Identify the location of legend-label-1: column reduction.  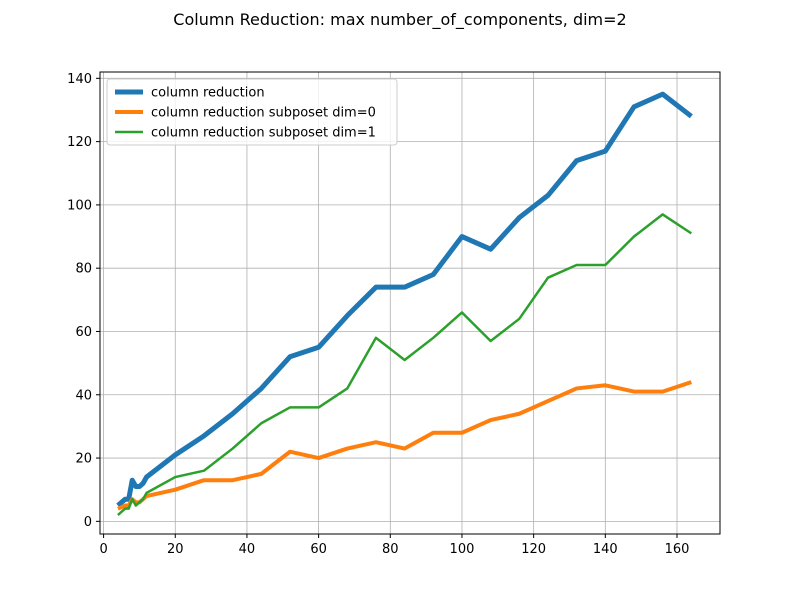
(208, 93).